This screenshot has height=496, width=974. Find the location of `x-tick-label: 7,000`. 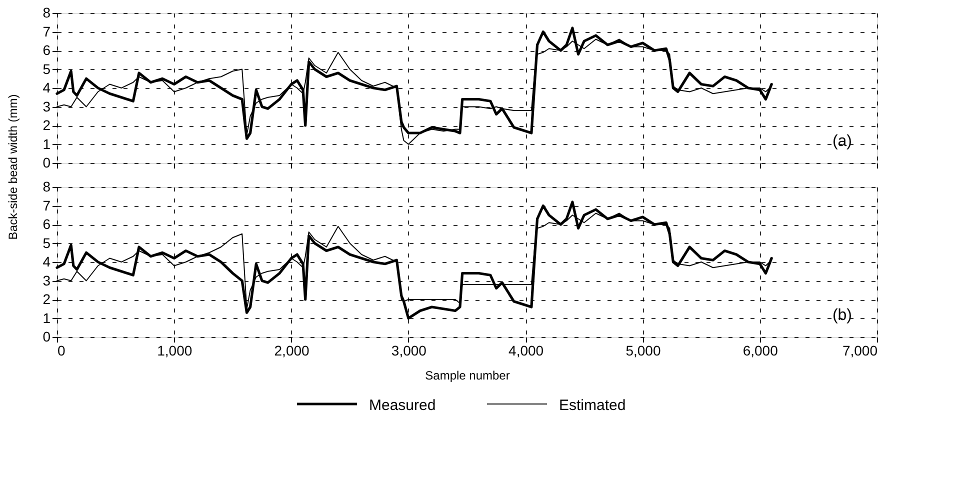

x-tick-label: 7,000 is located at coordinates (860, 350).